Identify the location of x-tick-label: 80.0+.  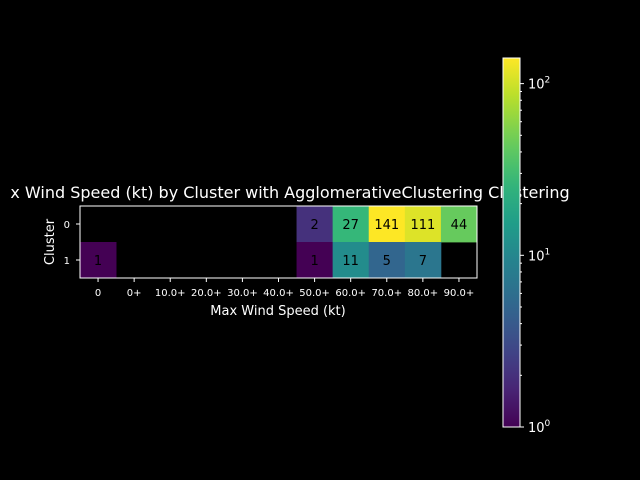
(423, 293).